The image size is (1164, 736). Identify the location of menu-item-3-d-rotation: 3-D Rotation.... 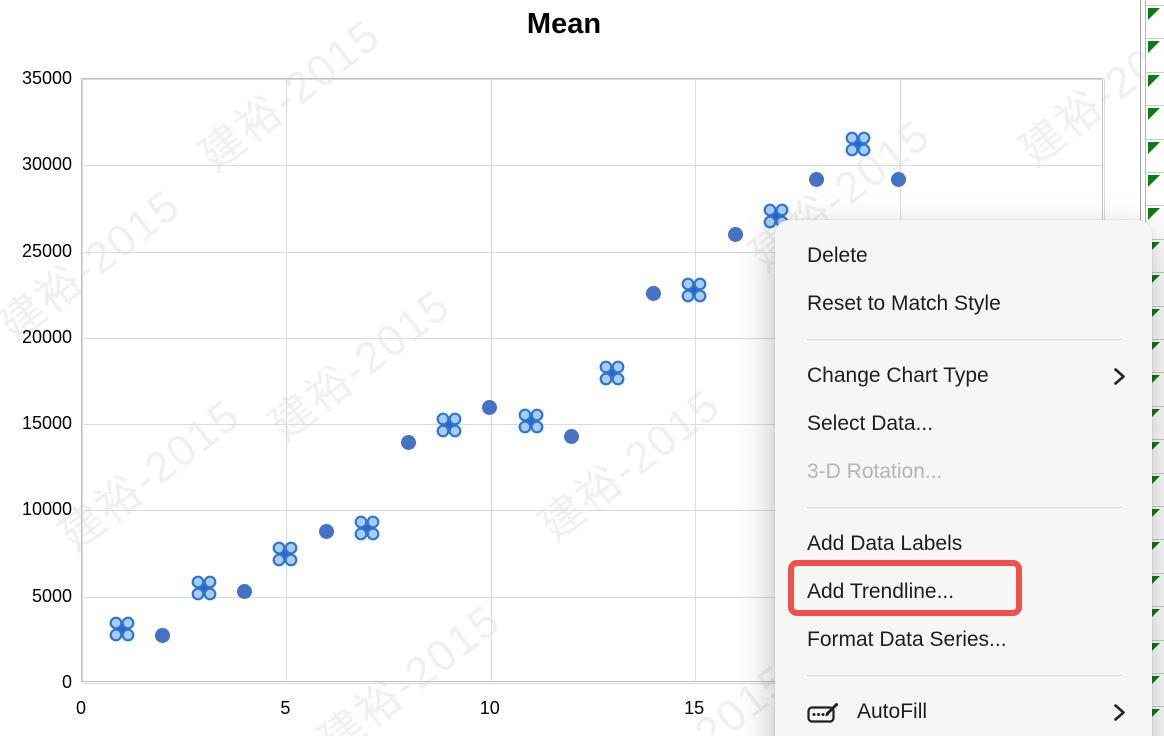
(963, 472).